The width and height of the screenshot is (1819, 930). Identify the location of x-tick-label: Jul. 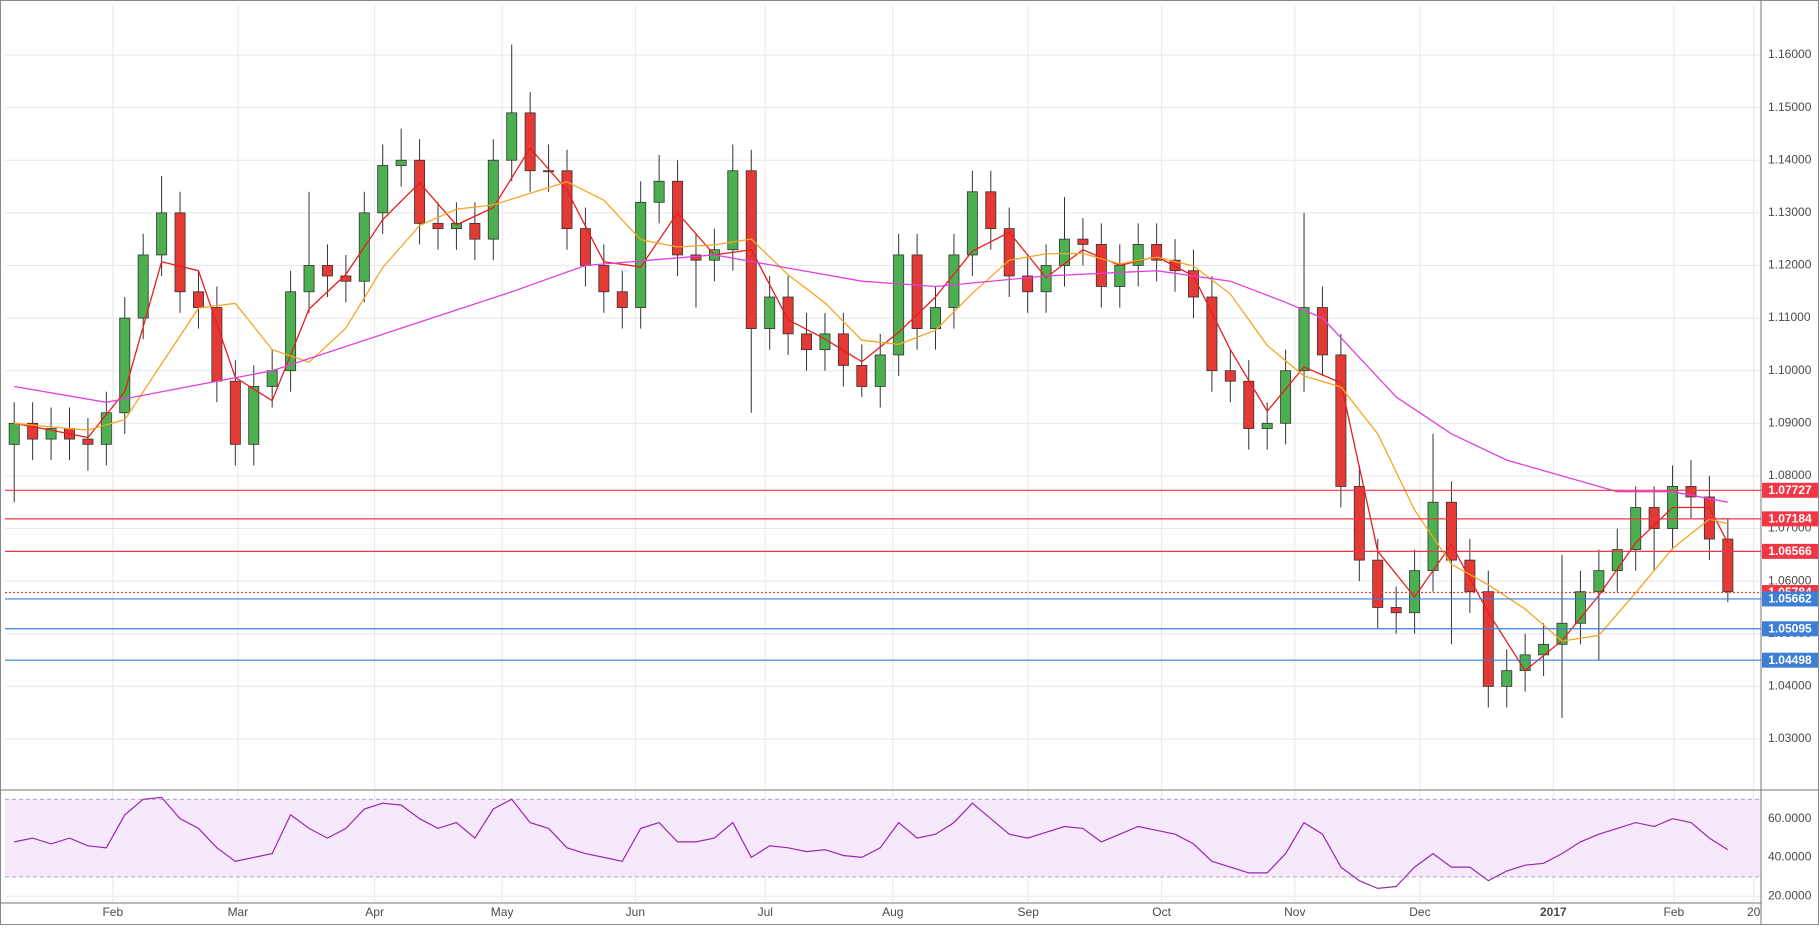
(765, 912).